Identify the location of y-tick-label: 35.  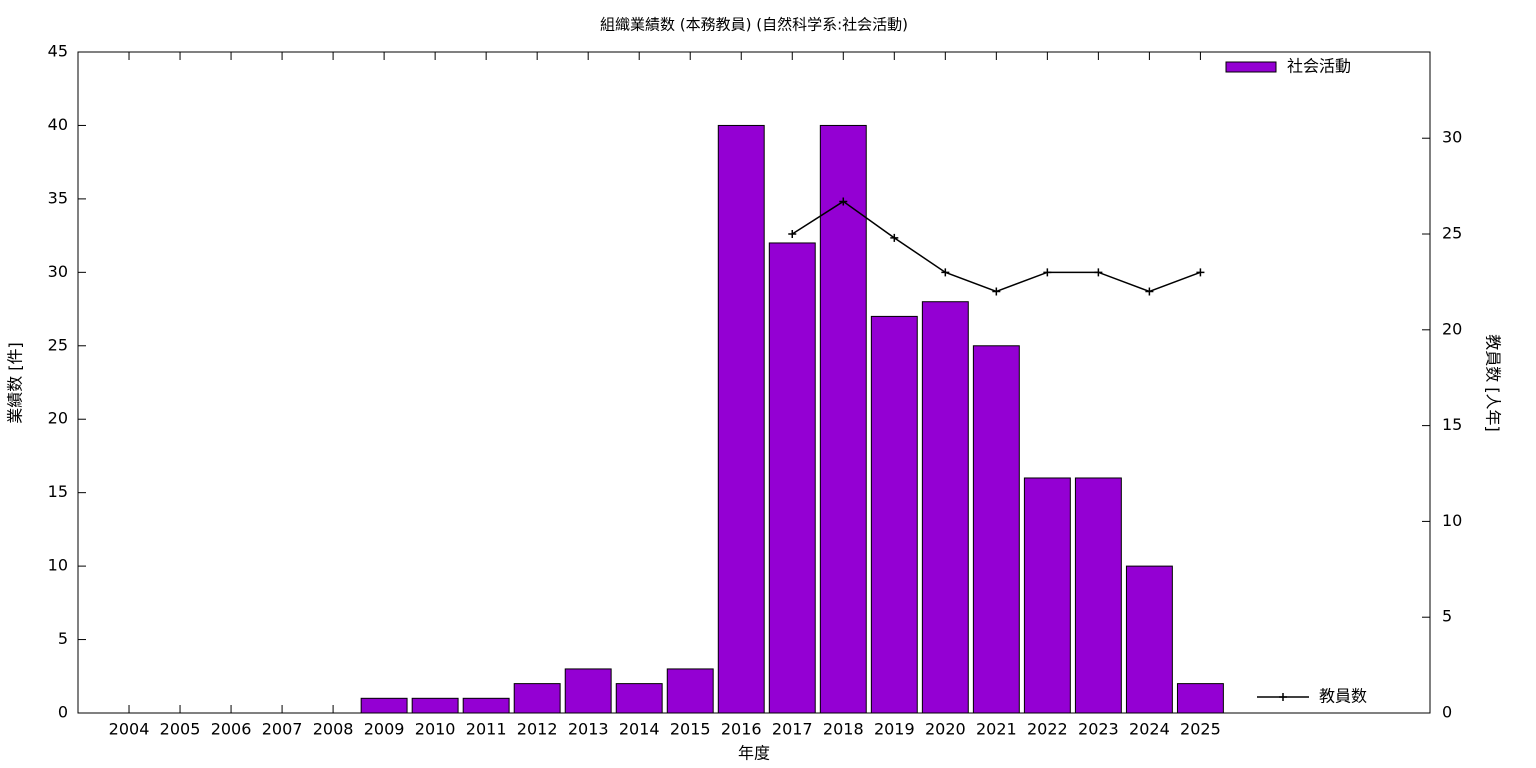
(58, 197).